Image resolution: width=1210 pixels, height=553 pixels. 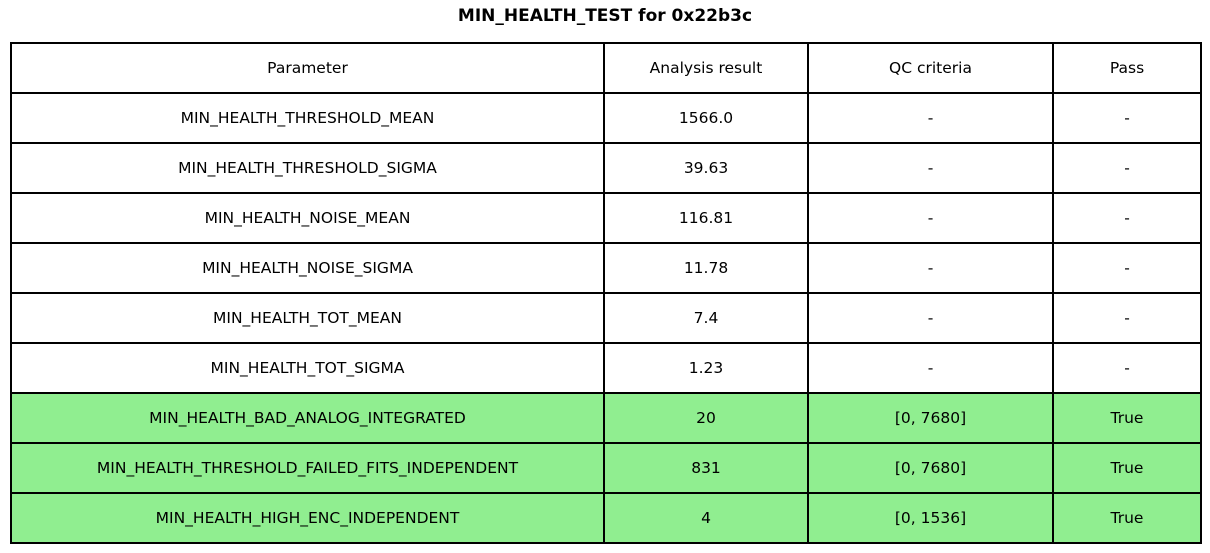 I want to click on table-row: MIN_HEALTH_THRESHOLD_SIGMA 39.63 - -, so click(x=606, y=168).